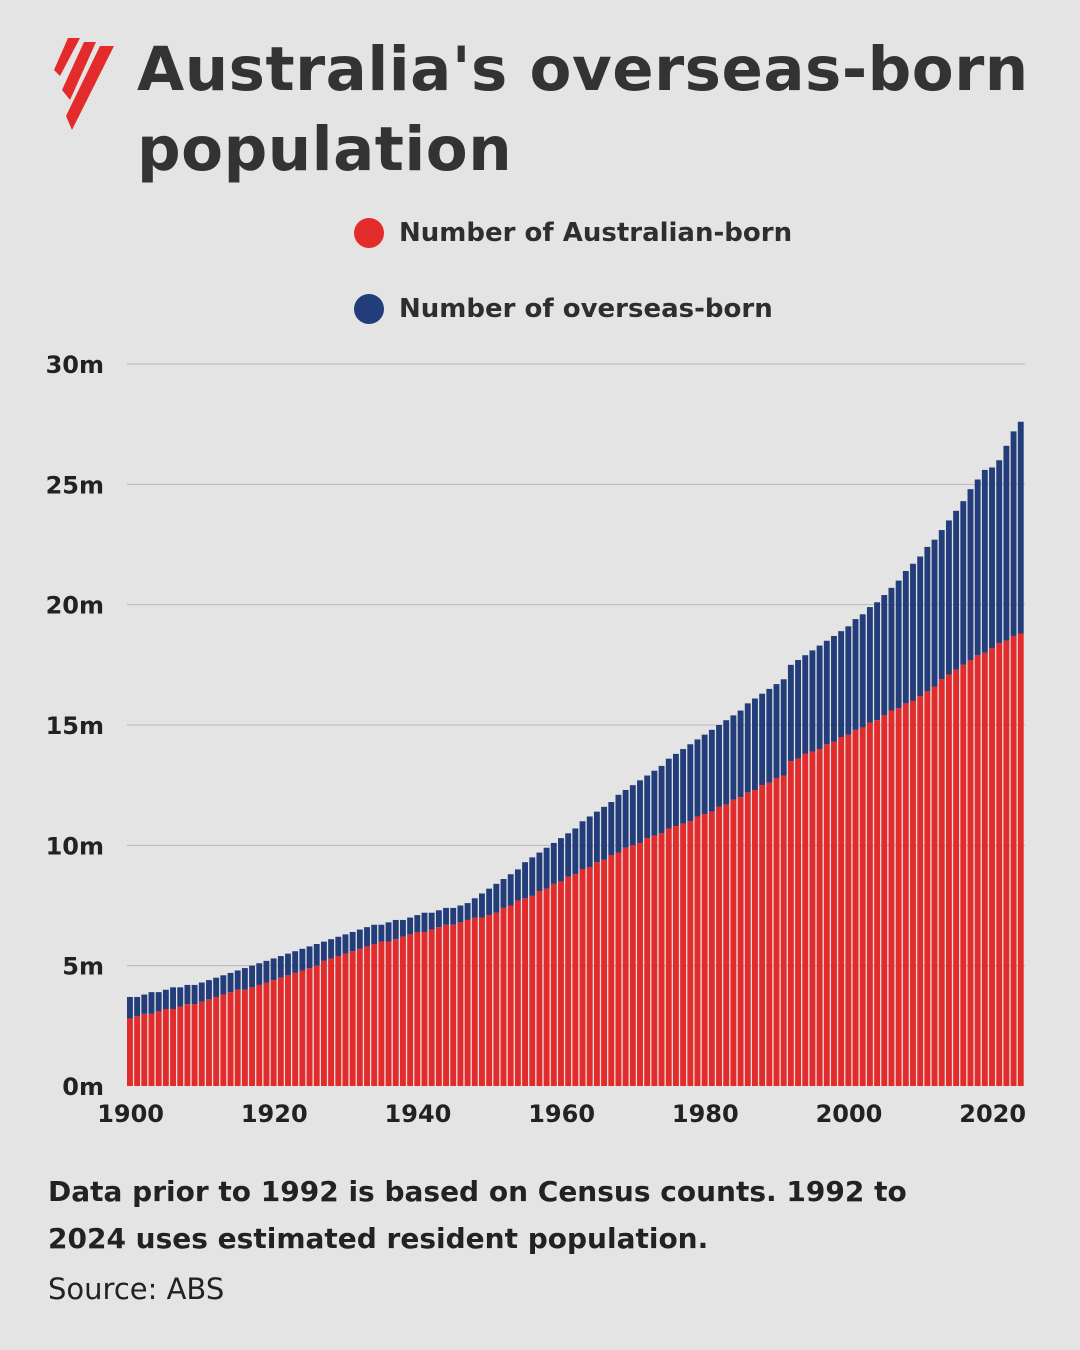 The height and width of the screenshot is (1350, 1080). I want to click on bar-australian-born-1991, so click(783, 930).